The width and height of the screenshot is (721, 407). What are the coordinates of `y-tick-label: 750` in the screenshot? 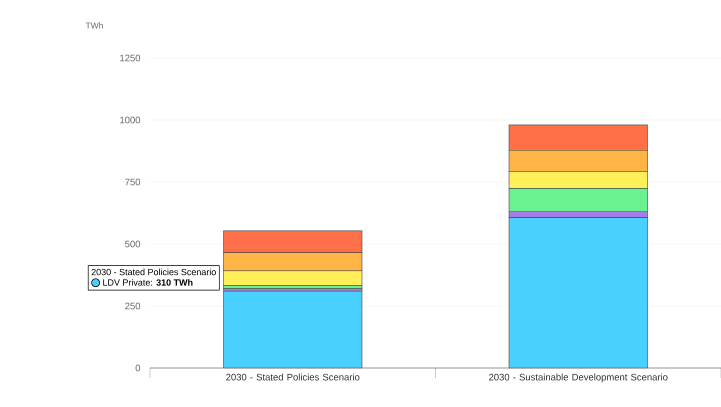 It's located at (132, 182).